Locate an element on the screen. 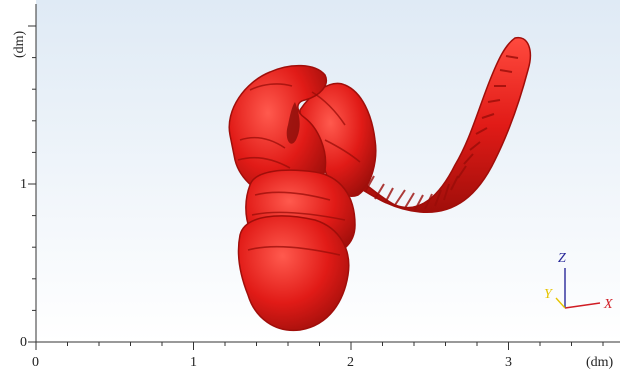  model-surface-folds is located at coordinates (299, 169).